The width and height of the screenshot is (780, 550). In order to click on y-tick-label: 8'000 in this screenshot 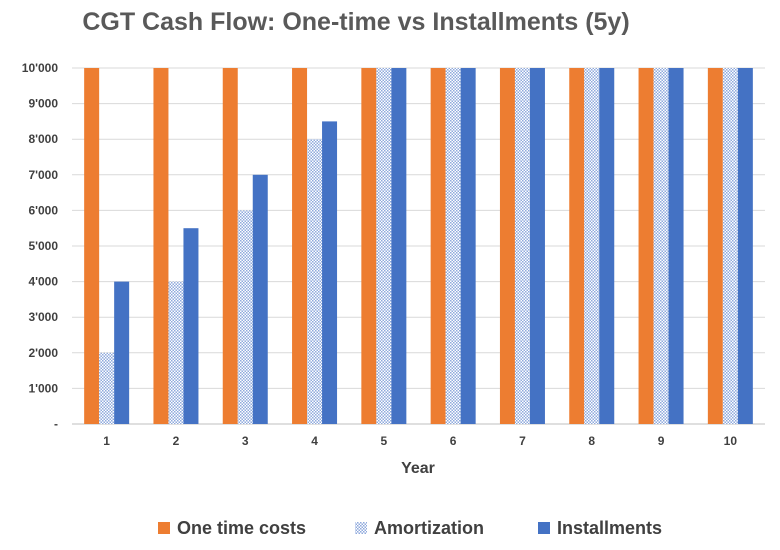, I will do `click(43, 139)`.